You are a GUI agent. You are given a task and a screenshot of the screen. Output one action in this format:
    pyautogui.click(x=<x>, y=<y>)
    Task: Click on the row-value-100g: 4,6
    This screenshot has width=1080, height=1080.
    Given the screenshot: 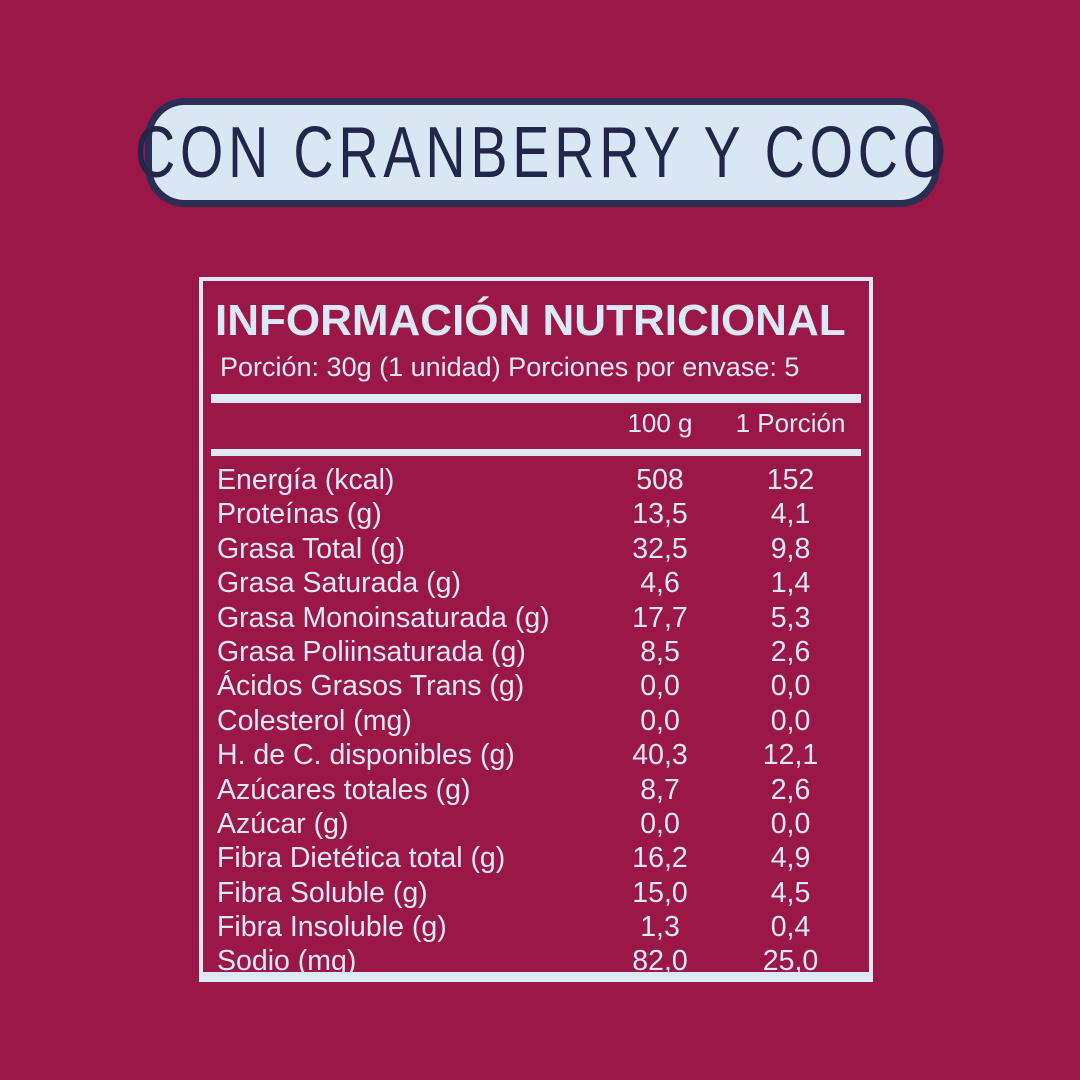 What is the action you would take?
    pyautogui.click(x=660, y=583)
    